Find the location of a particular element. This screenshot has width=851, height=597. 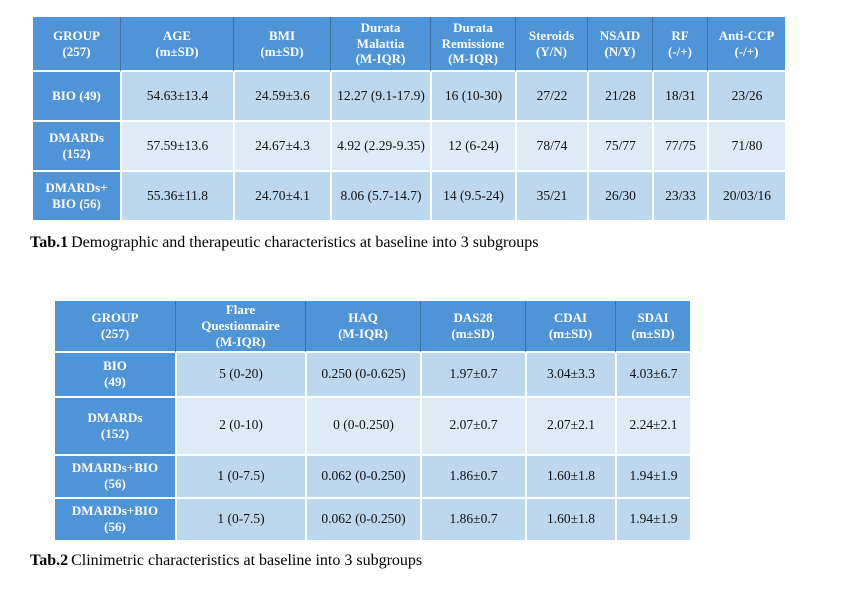

clinimetric-table-row-label: DMARDs (152) is located at coordinates (115, 426).